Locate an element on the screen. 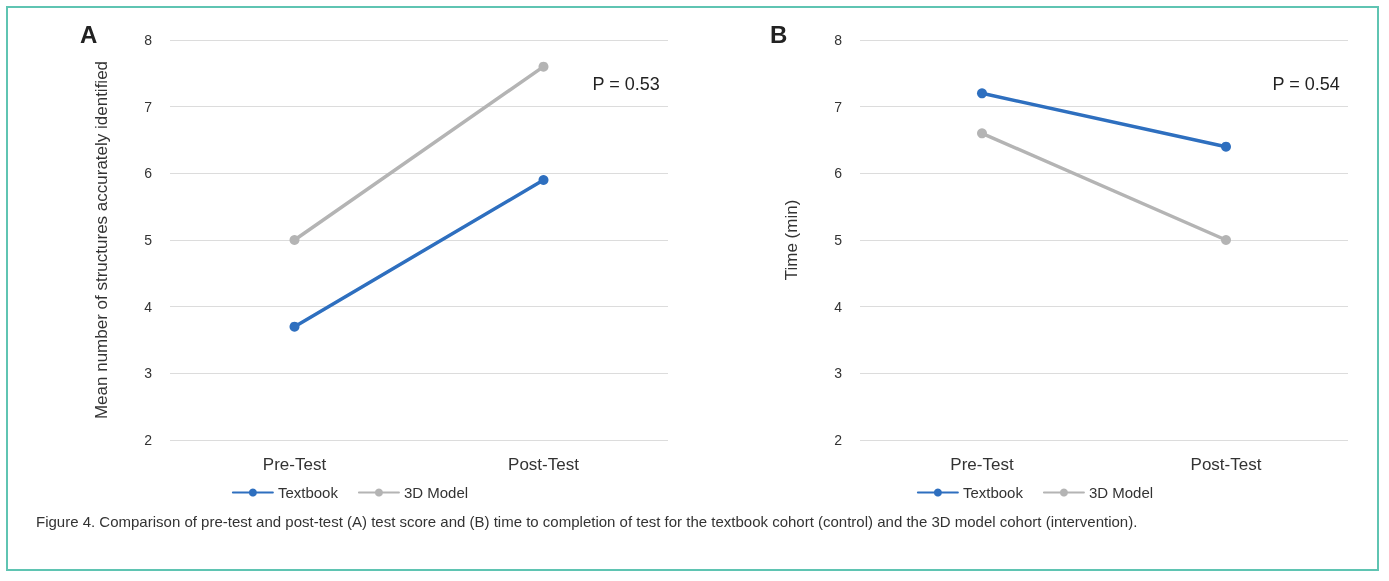  annotation: P = 0.54 is located at coordinates (1306, 84).